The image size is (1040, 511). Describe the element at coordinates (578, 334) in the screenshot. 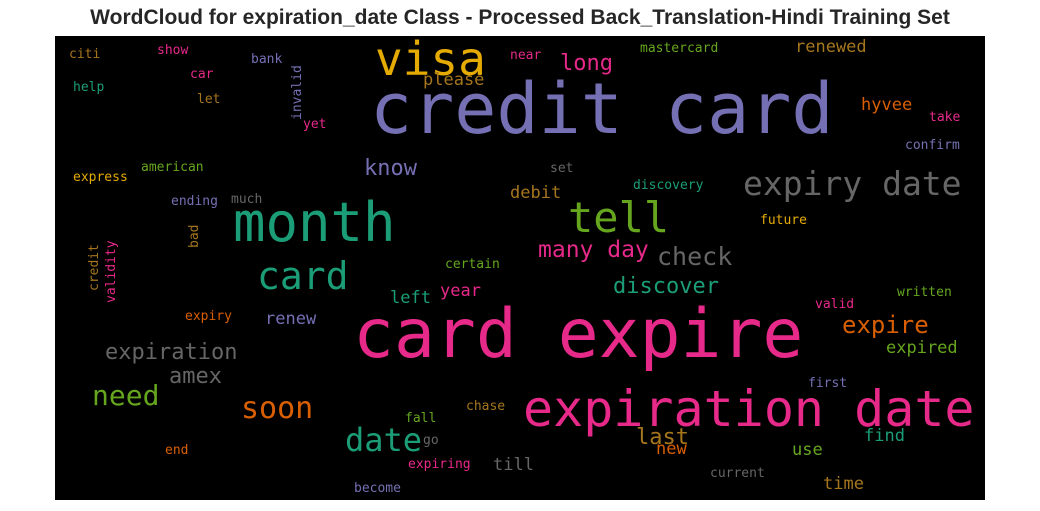

I see `word-card-expire: card expire` at that location.